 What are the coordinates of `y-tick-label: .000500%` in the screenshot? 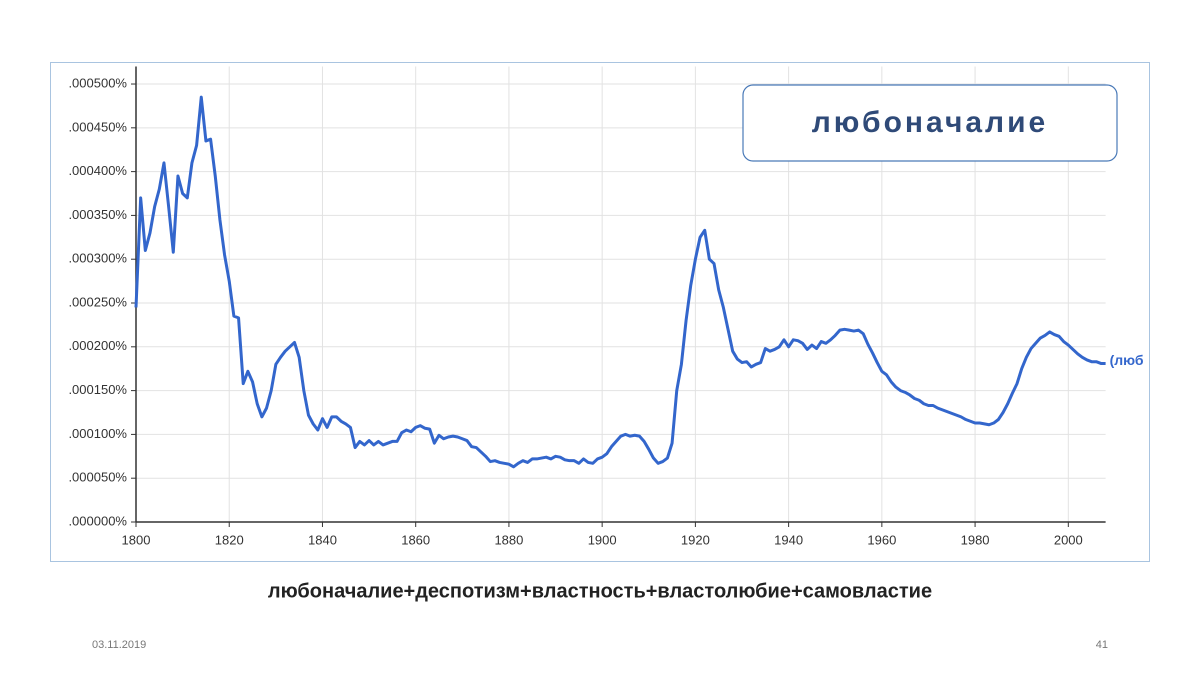 It's located at (97, 82).